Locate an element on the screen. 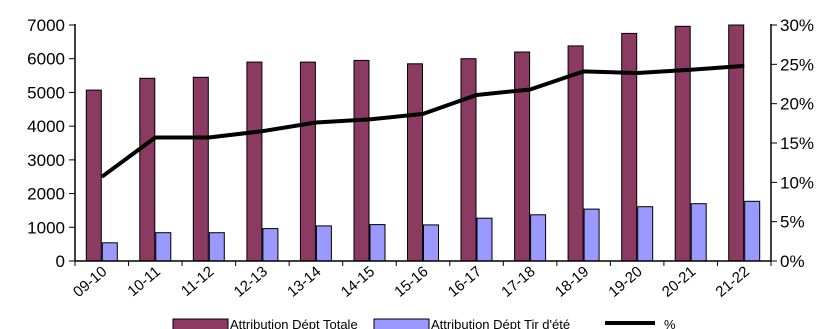  legend-swatch-totale is located at coordinates (200, 323).